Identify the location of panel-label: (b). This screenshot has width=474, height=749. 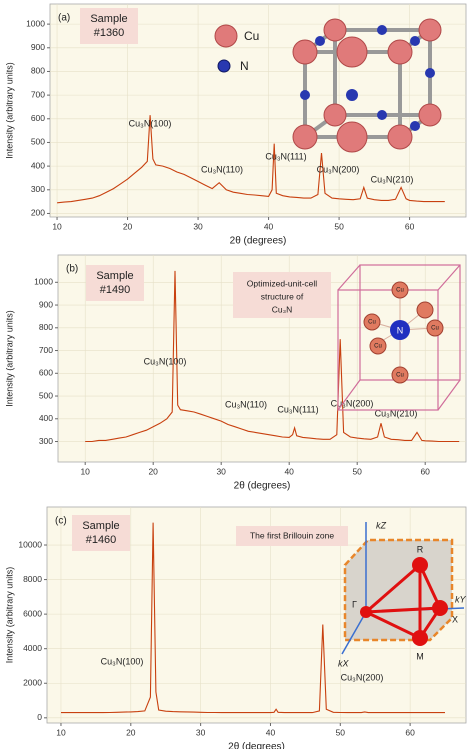
(72, 269).